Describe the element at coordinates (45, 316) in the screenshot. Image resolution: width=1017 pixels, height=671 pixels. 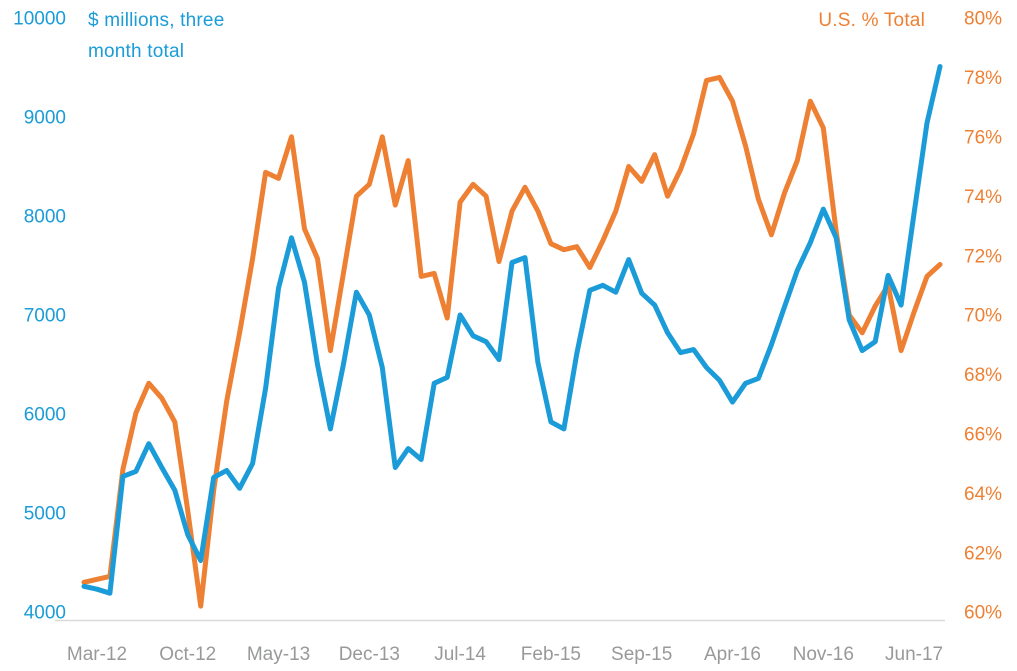
I see `left-axis-tick-label: 7000` at that location.